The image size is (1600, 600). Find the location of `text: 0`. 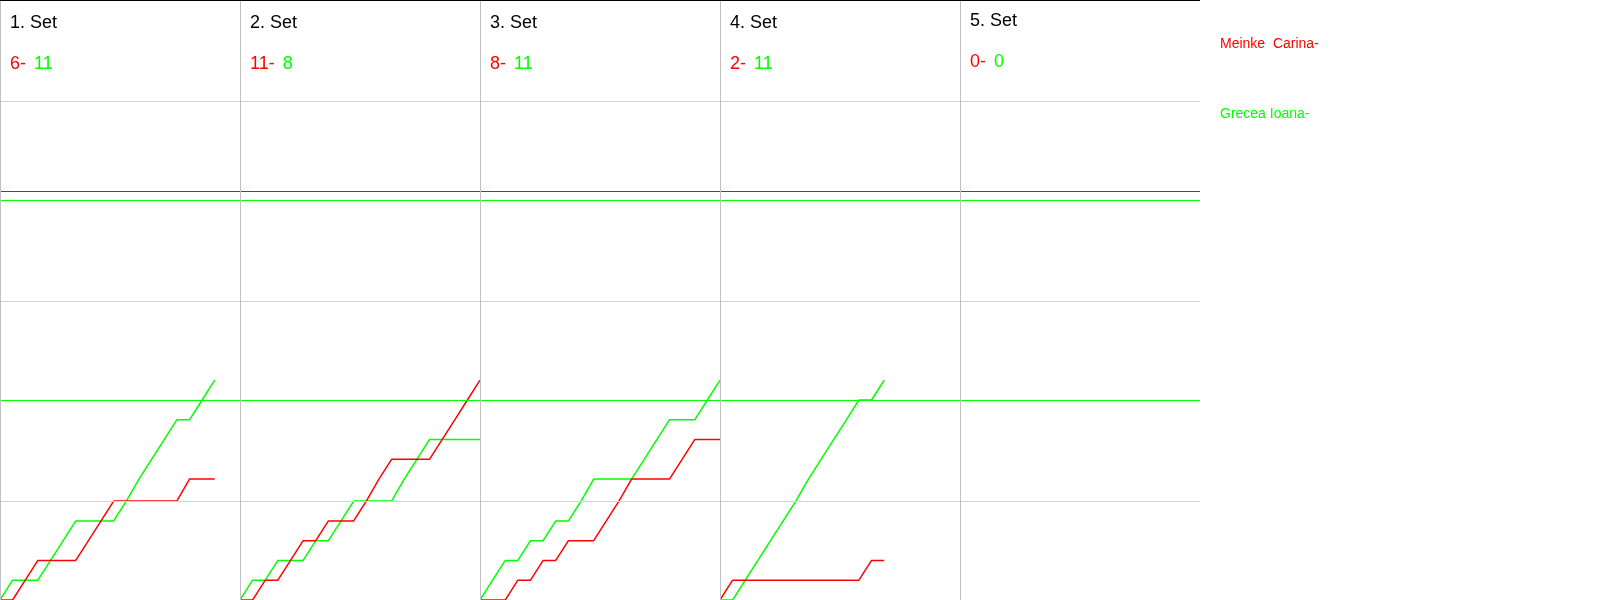

text: 0 is located at coordinates (999, 61).